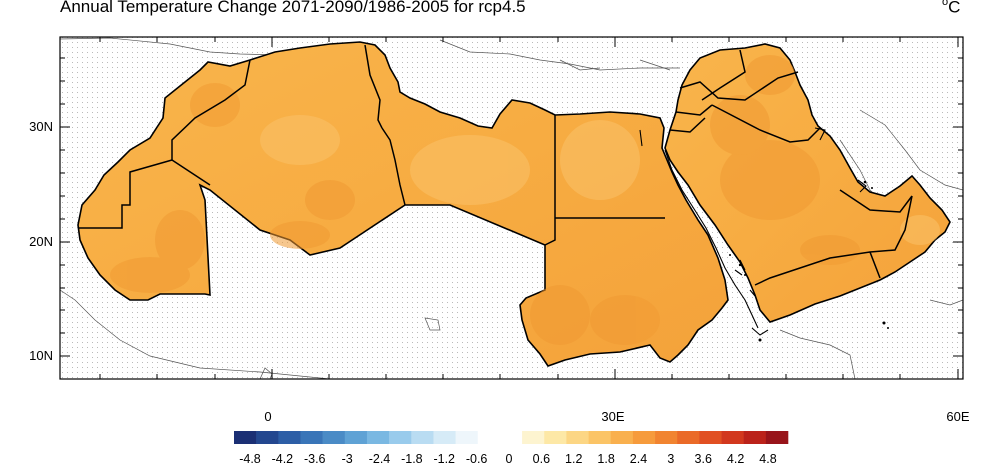 The width and height of the screenshot is (984, 466). I want to click on colorbar, so click(511, 437).